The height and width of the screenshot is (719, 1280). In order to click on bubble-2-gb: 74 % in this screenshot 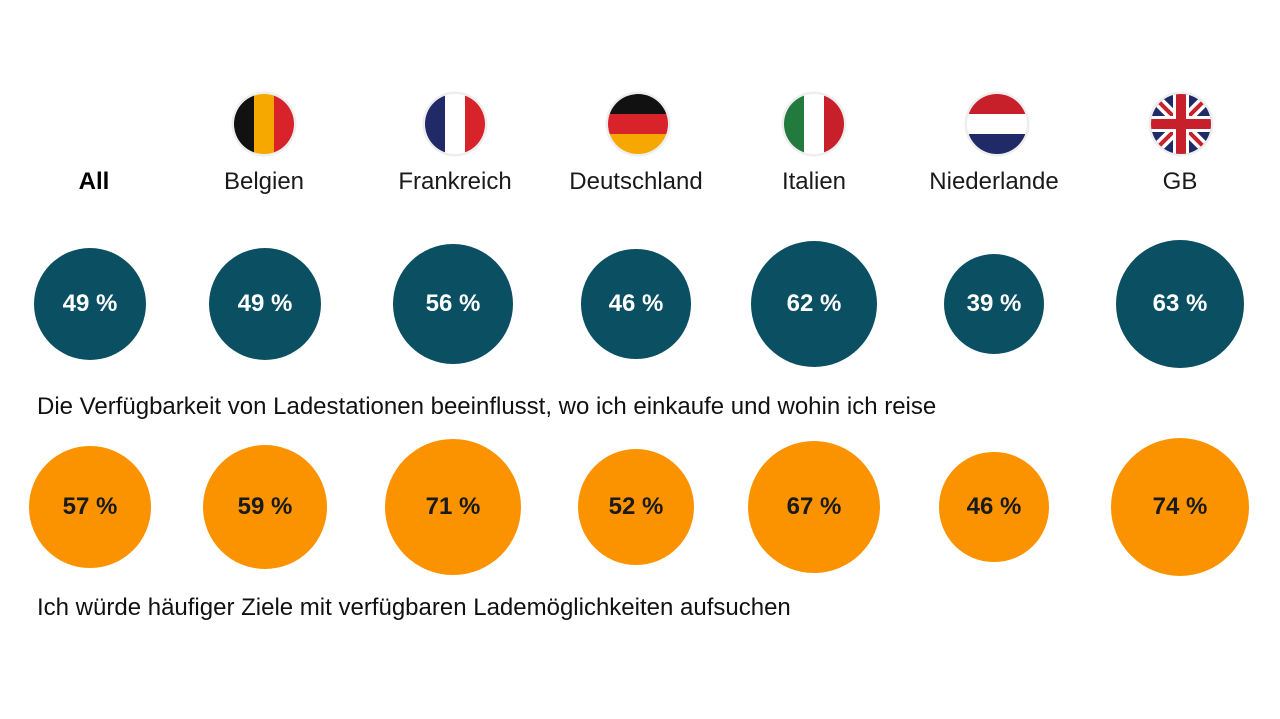, I will do `click(1180, 507)`.